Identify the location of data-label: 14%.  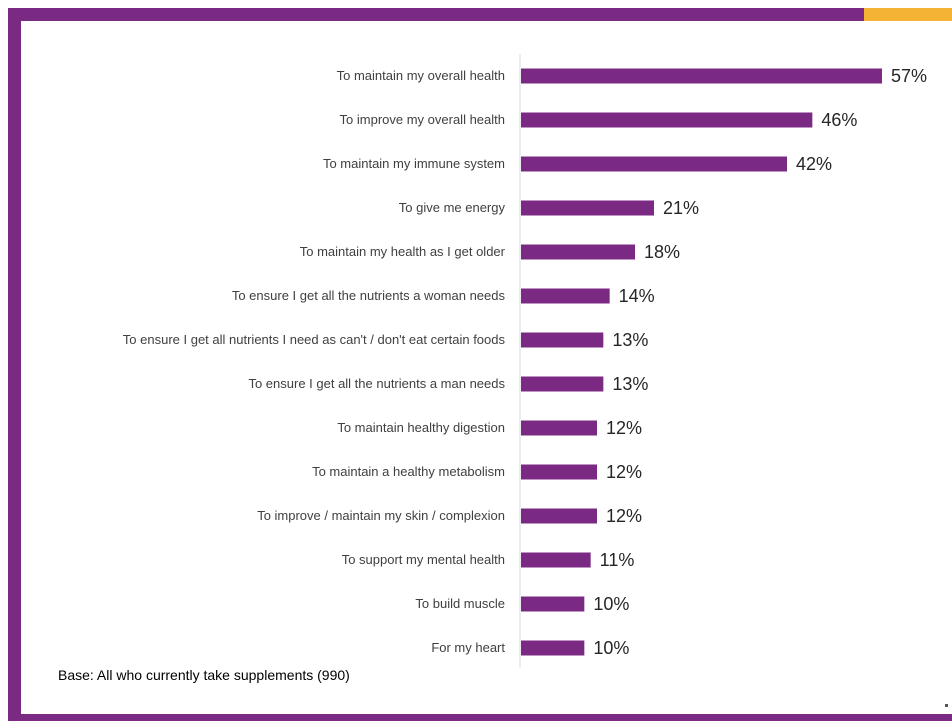
(637, 296).